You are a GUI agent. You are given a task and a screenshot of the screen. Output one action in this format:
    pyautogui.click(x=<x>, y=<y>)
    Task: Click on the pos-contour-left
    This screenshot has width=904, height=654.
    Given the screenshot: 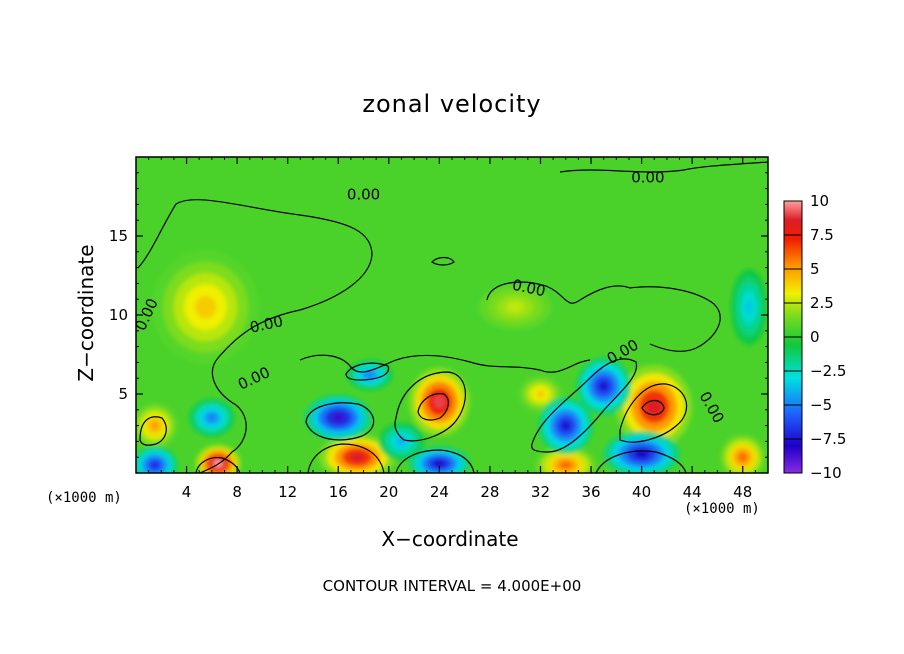 What is the action you would take?
    pyautogui.click(x=153, y=431)
    